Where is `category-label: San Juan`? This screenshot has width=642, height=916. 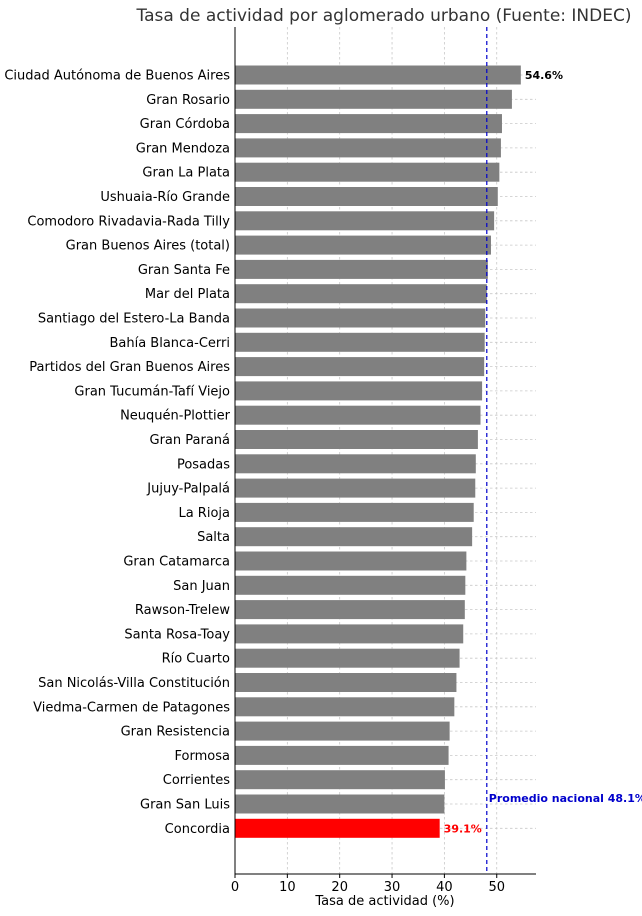 category-label: San Juan is located at coordinates (201, 586).